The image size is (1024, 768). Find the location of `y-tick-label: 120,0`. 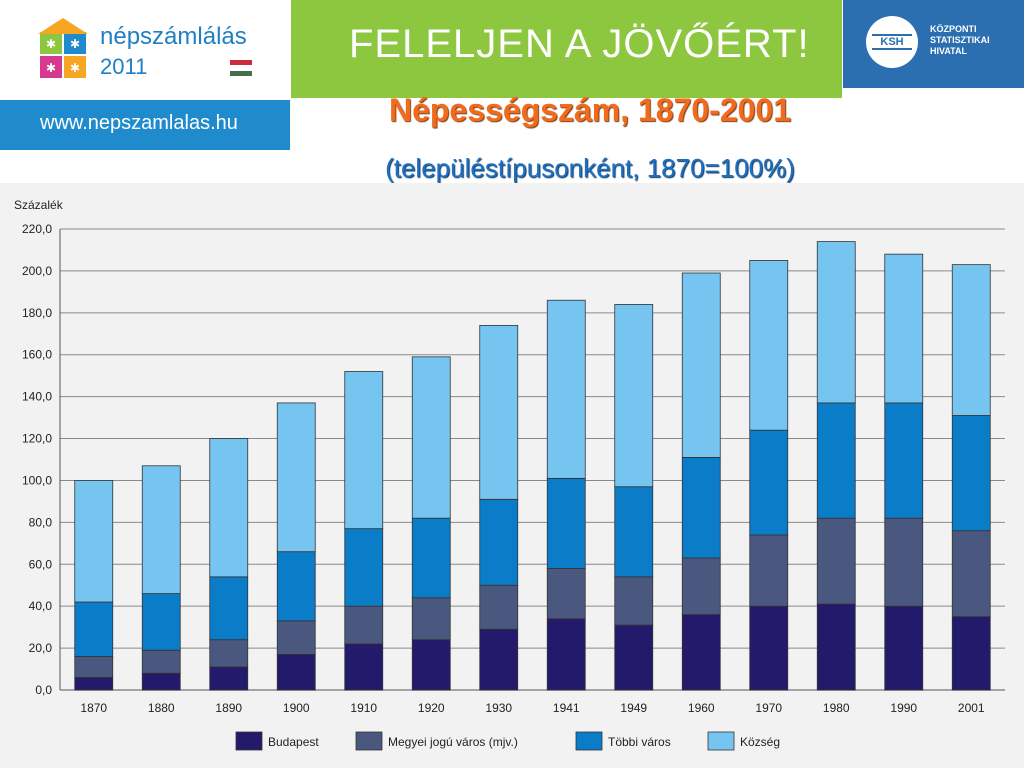

y-tick-label: 120,0 is located at coordinates (37, 439).